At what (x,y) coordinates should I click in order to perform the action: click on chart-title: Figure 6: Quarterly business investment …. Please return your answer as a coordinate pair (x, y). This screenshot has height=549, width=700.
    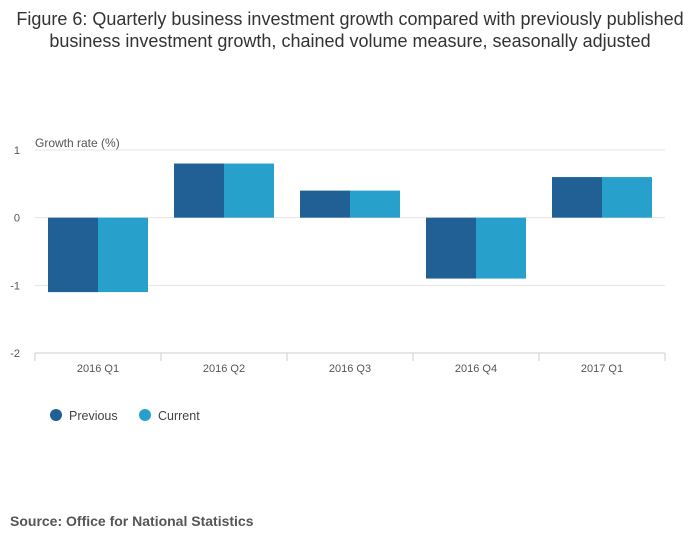
    Looking at the image, I should click on (350, 30).